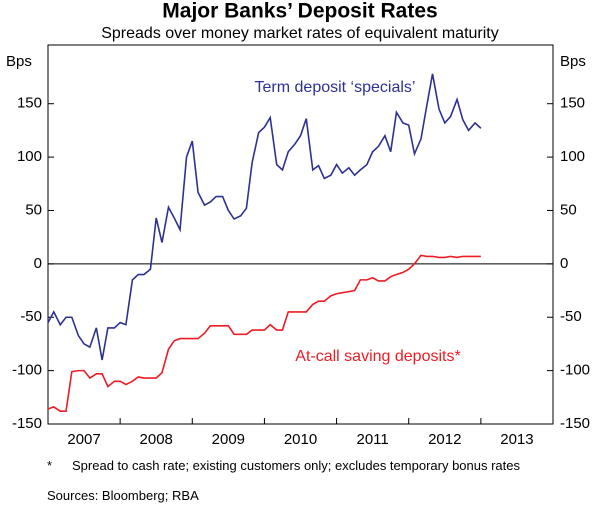  What do you see at coordinates (228, 439) in the screenshot?
I see `x-tick-label: 2009` at bounding box center [228, 439].